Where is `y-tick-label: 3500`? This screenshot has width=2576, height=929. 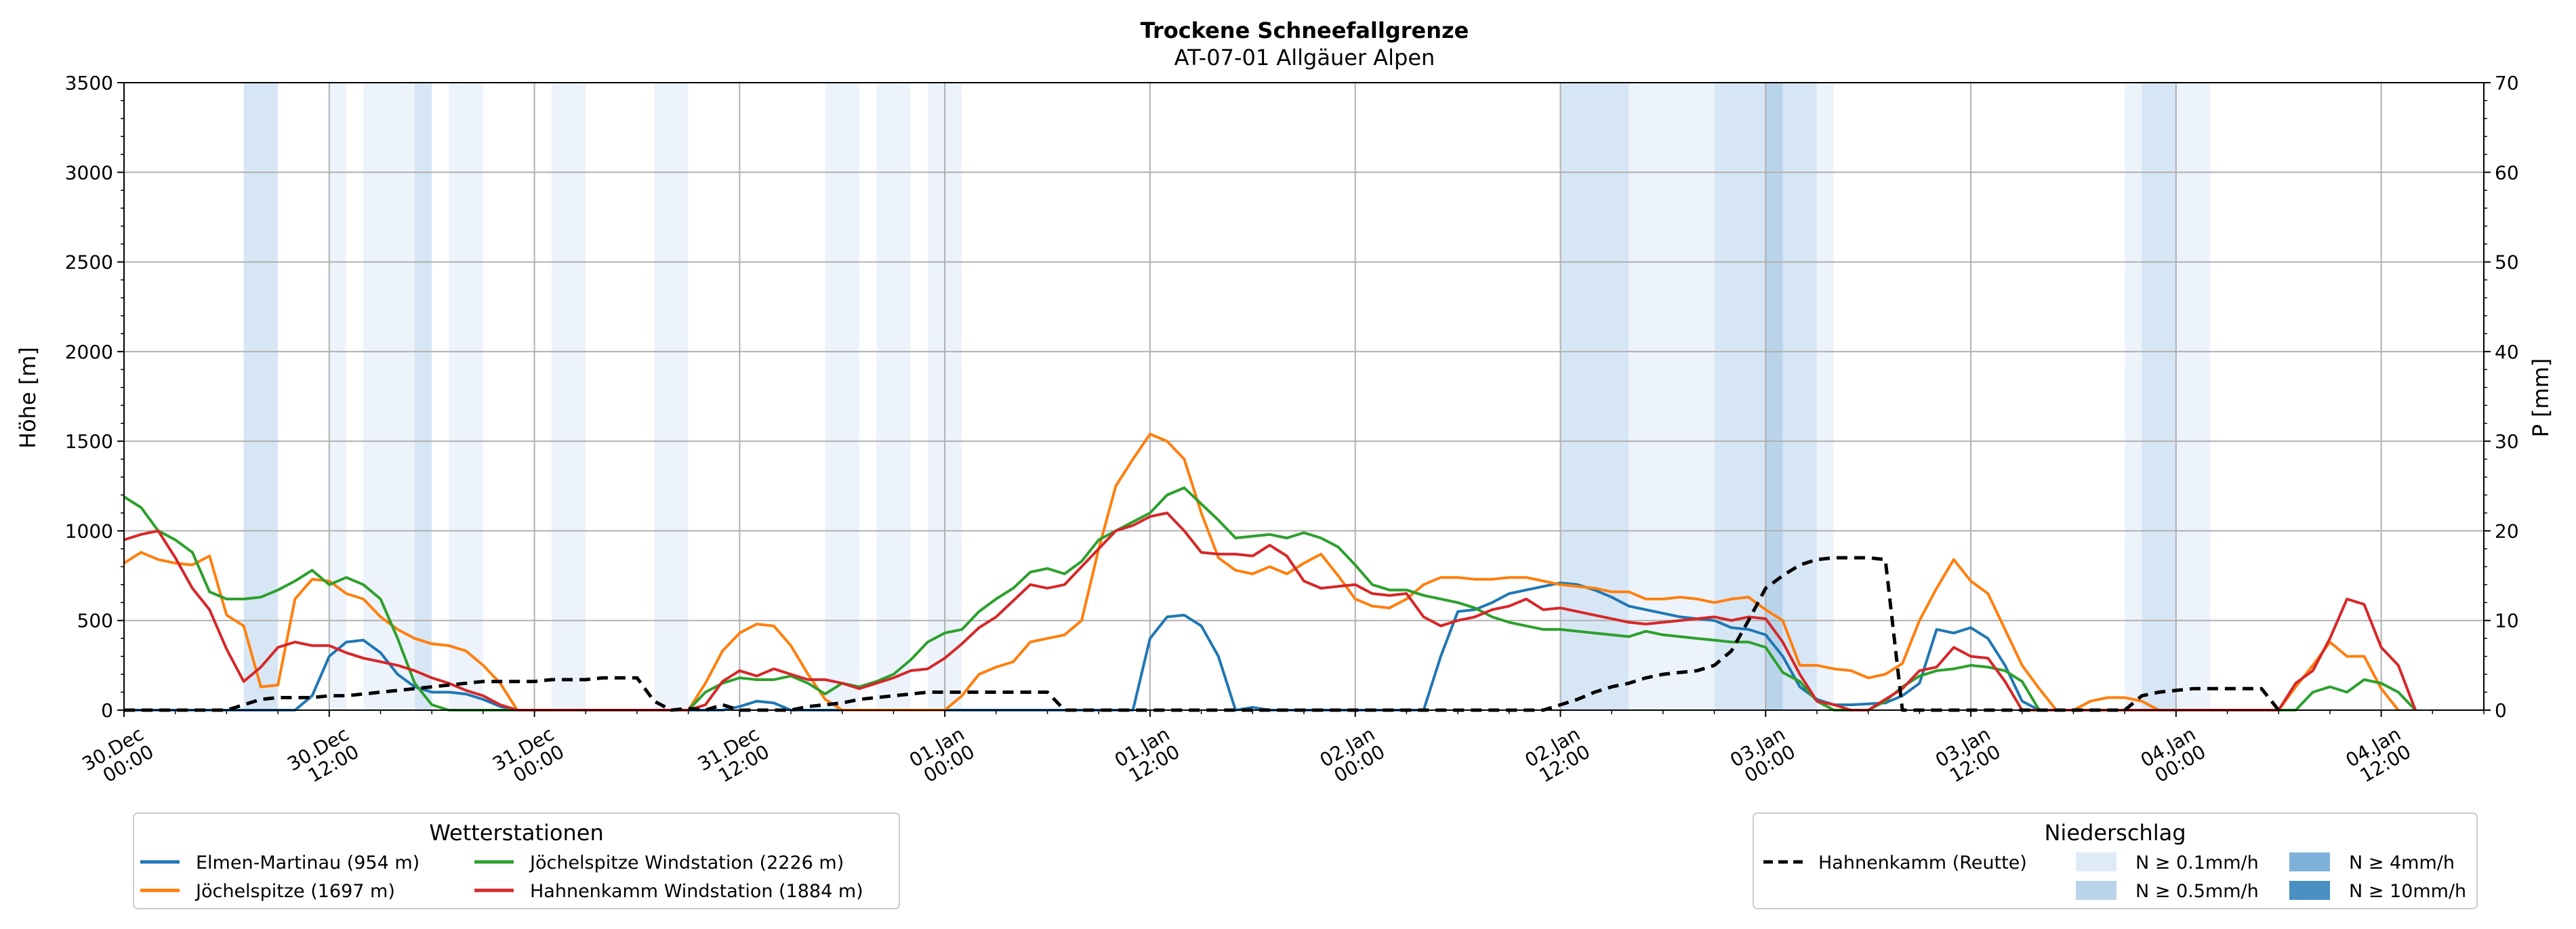
y-tick-label: 3500 is located at coordinates (89, 83).